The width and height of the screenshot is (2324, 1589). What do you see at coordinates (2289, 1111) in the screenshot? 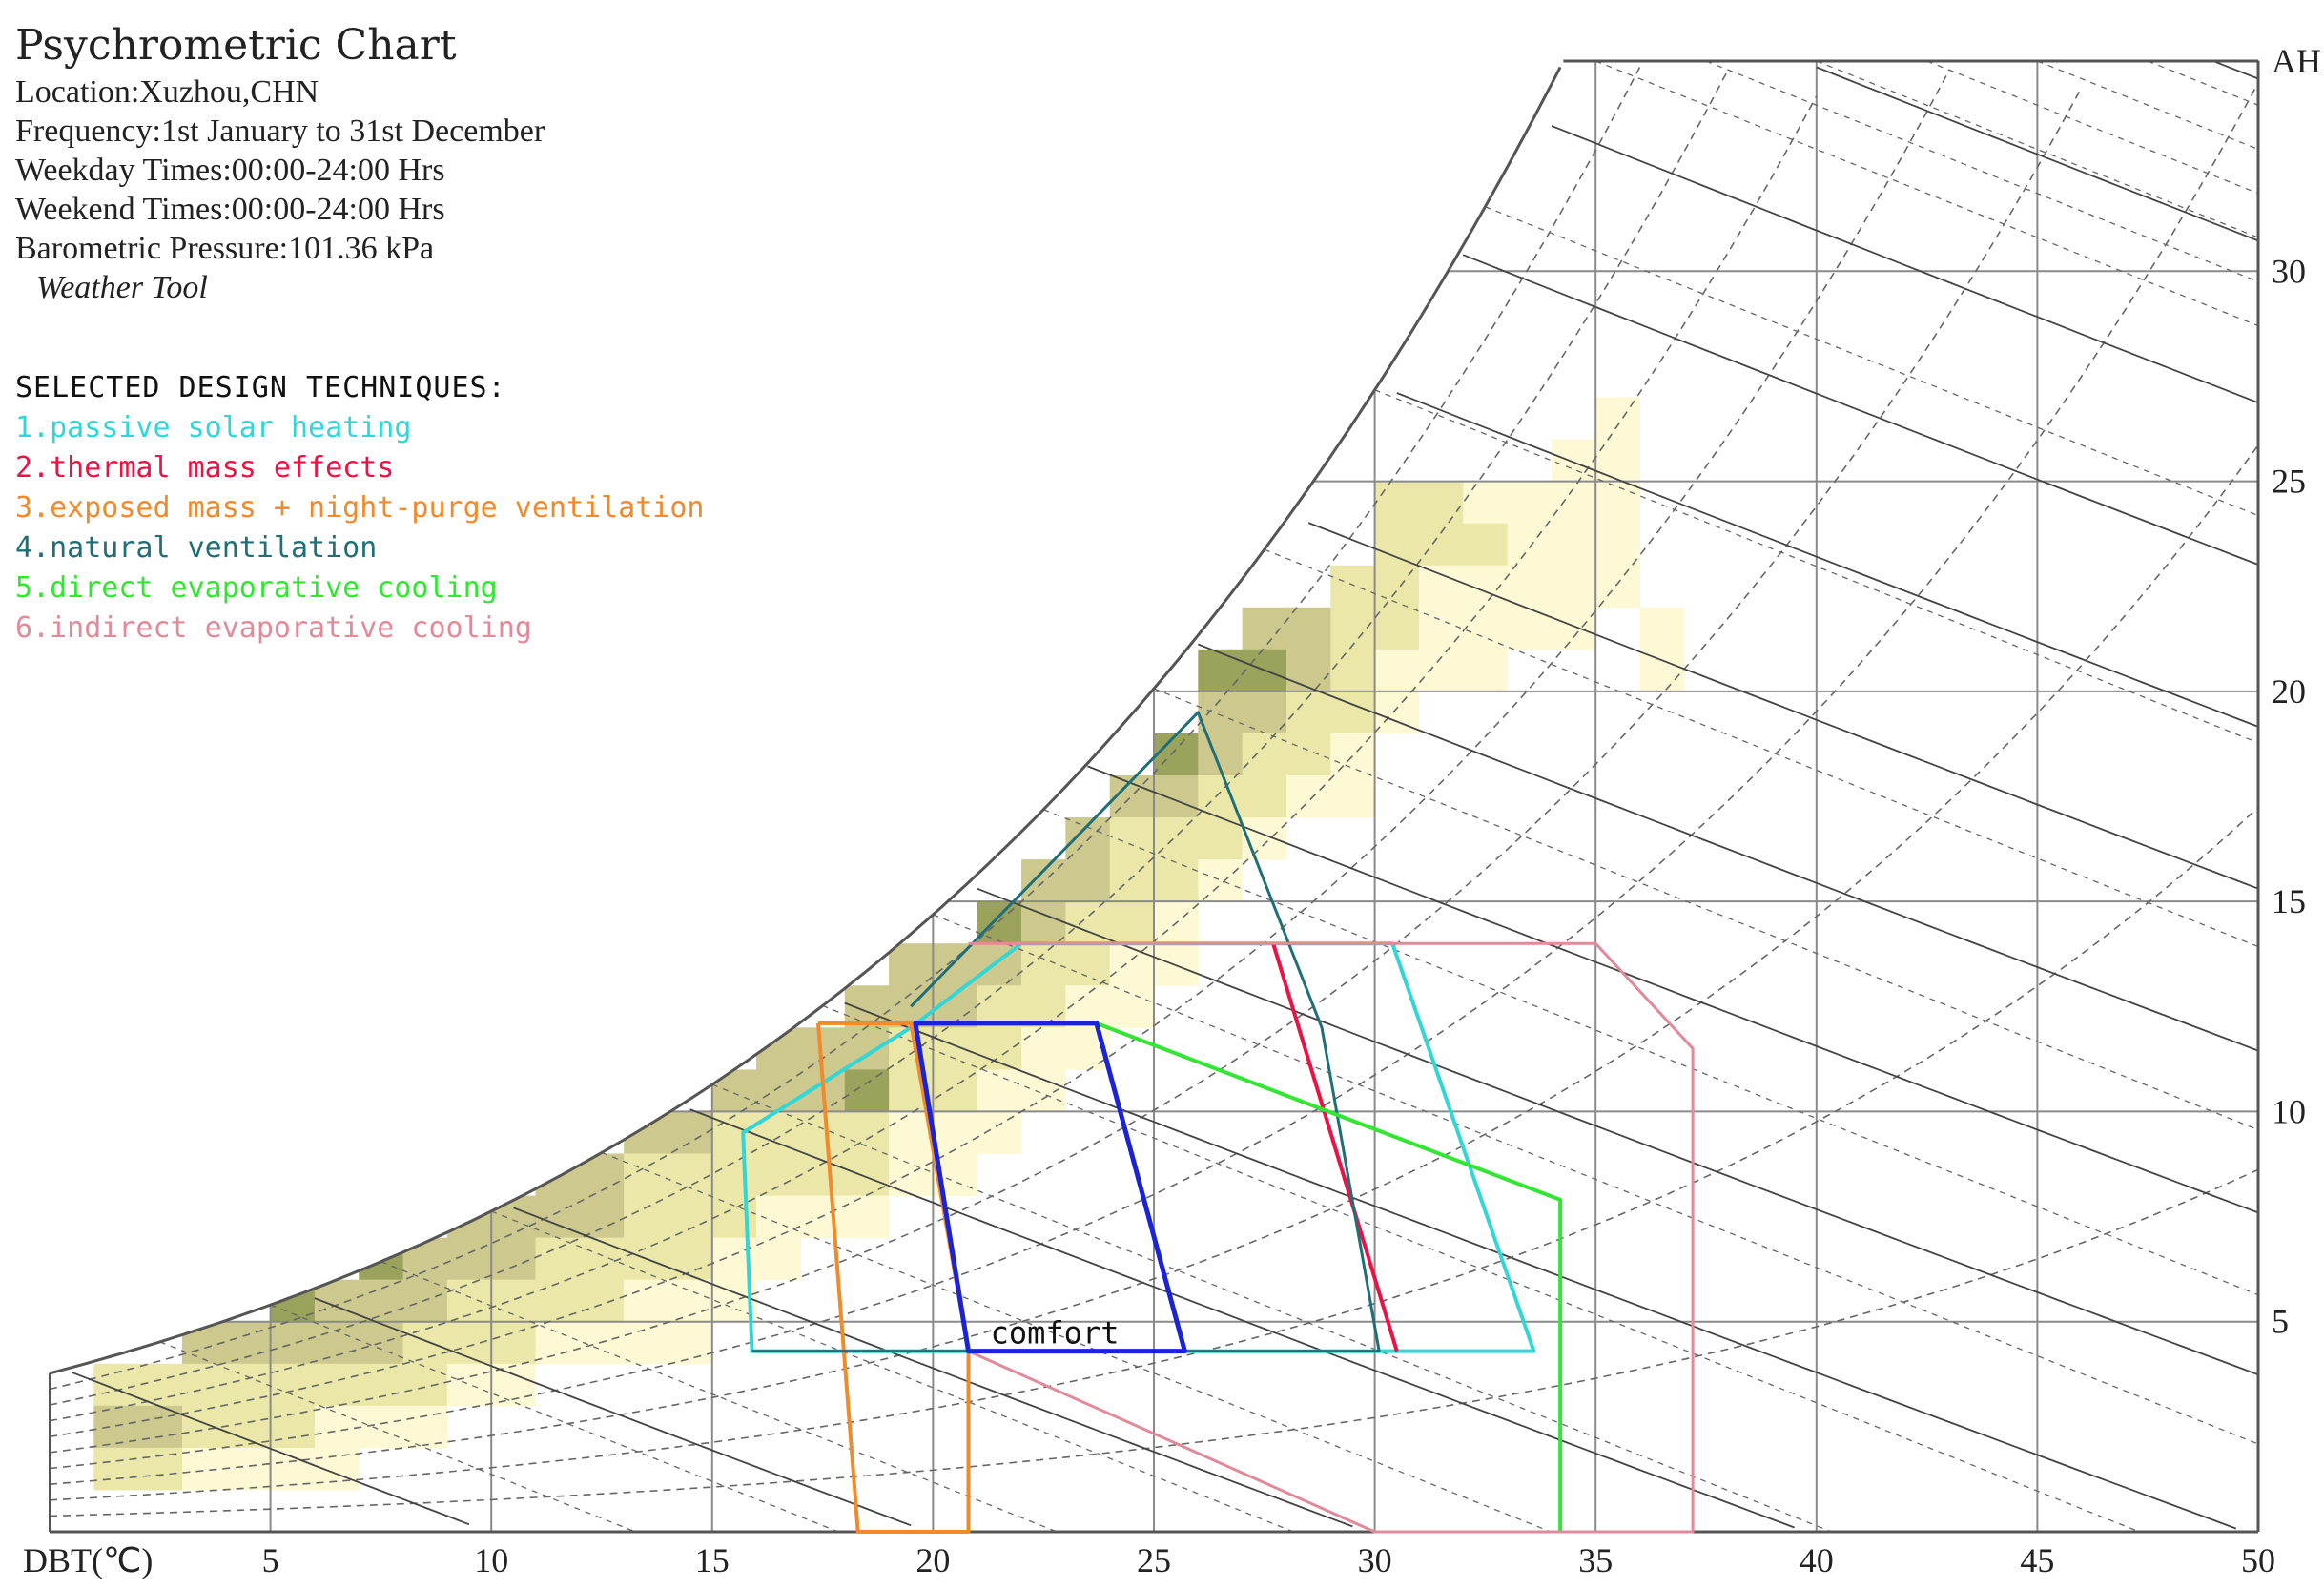
I see `y-tick-label: 10` at bounding box center [2289, 1111].